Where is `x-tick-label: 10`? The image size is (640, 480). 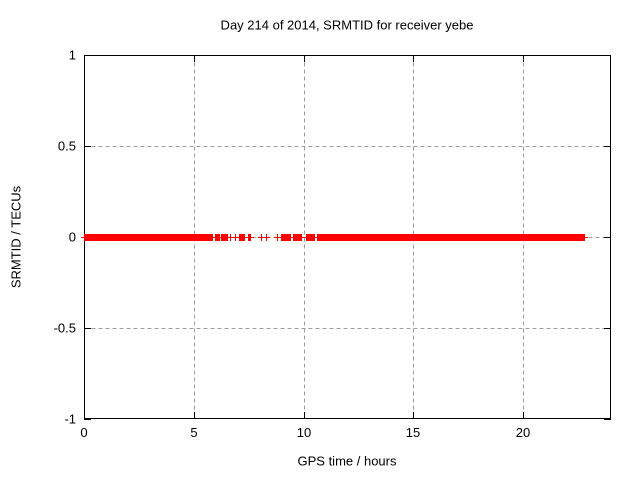 x-tick-label: 10 is located at coordinates (304, 432).